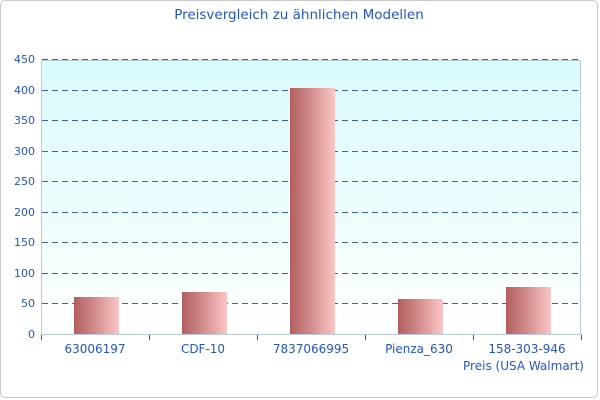 The image size is (600, 400). I want to click on x-category-label: 7837066995, so click(311, 349).